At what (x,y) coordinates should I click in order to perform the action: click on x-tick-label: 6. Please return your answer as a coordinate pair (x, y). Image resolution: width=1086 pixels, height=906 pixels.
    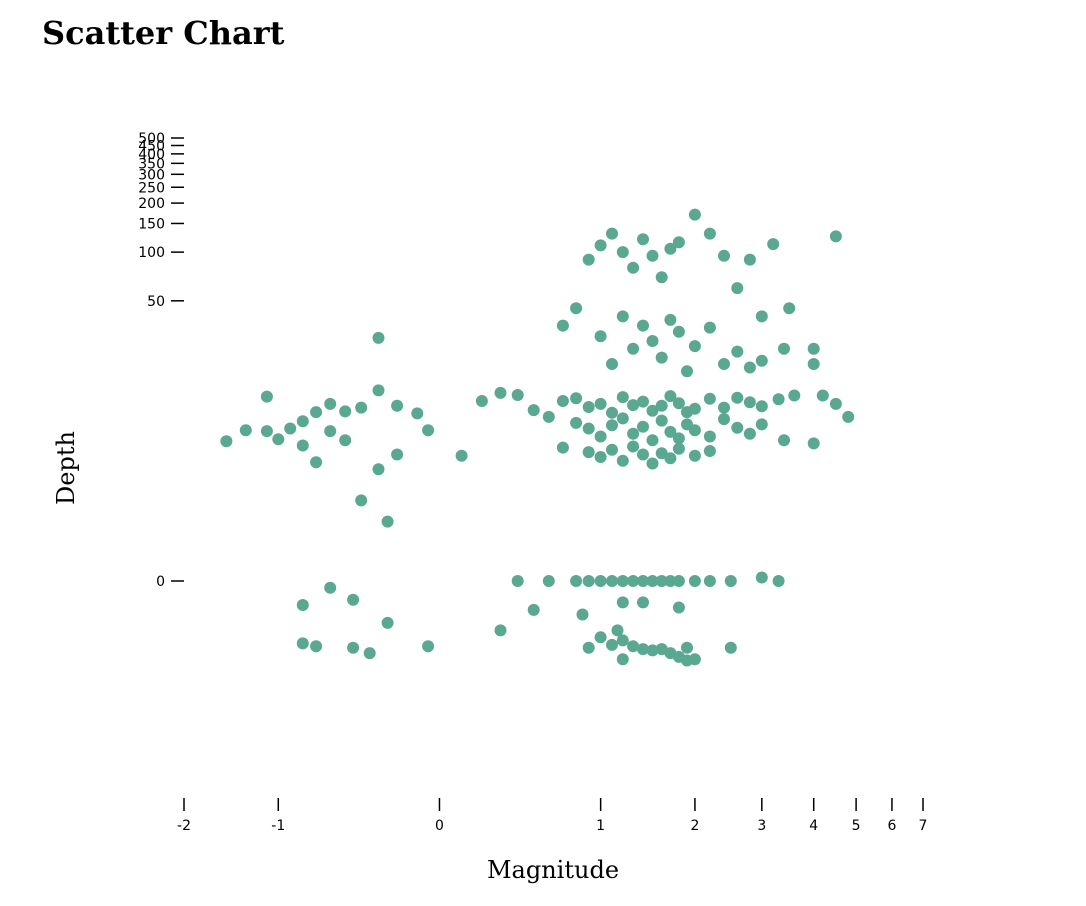
    Looking at the image, I should click on (891, 826).